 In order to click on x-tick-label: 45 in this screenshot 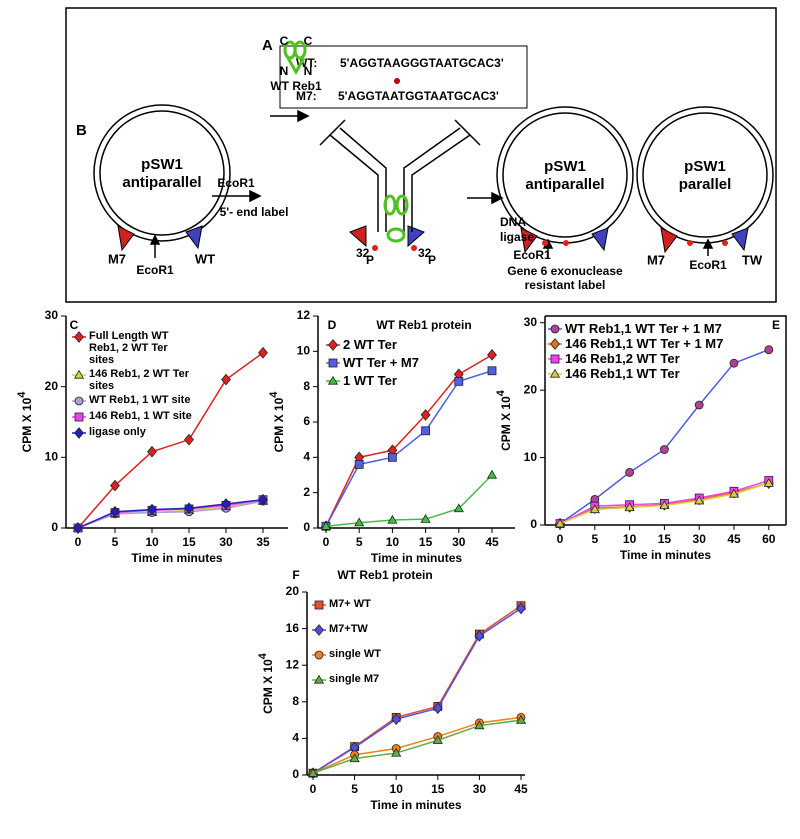, I will do `click(734, 539)`.